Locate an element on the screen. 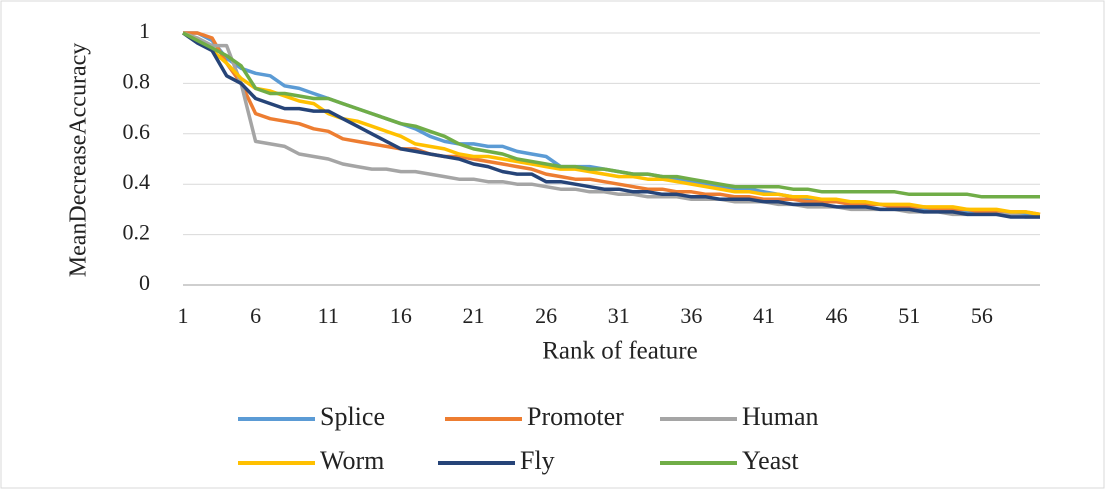 This screenshot has width=1105, height=489. y-tick-label: 0.2 is located at coordinates (137, 232).